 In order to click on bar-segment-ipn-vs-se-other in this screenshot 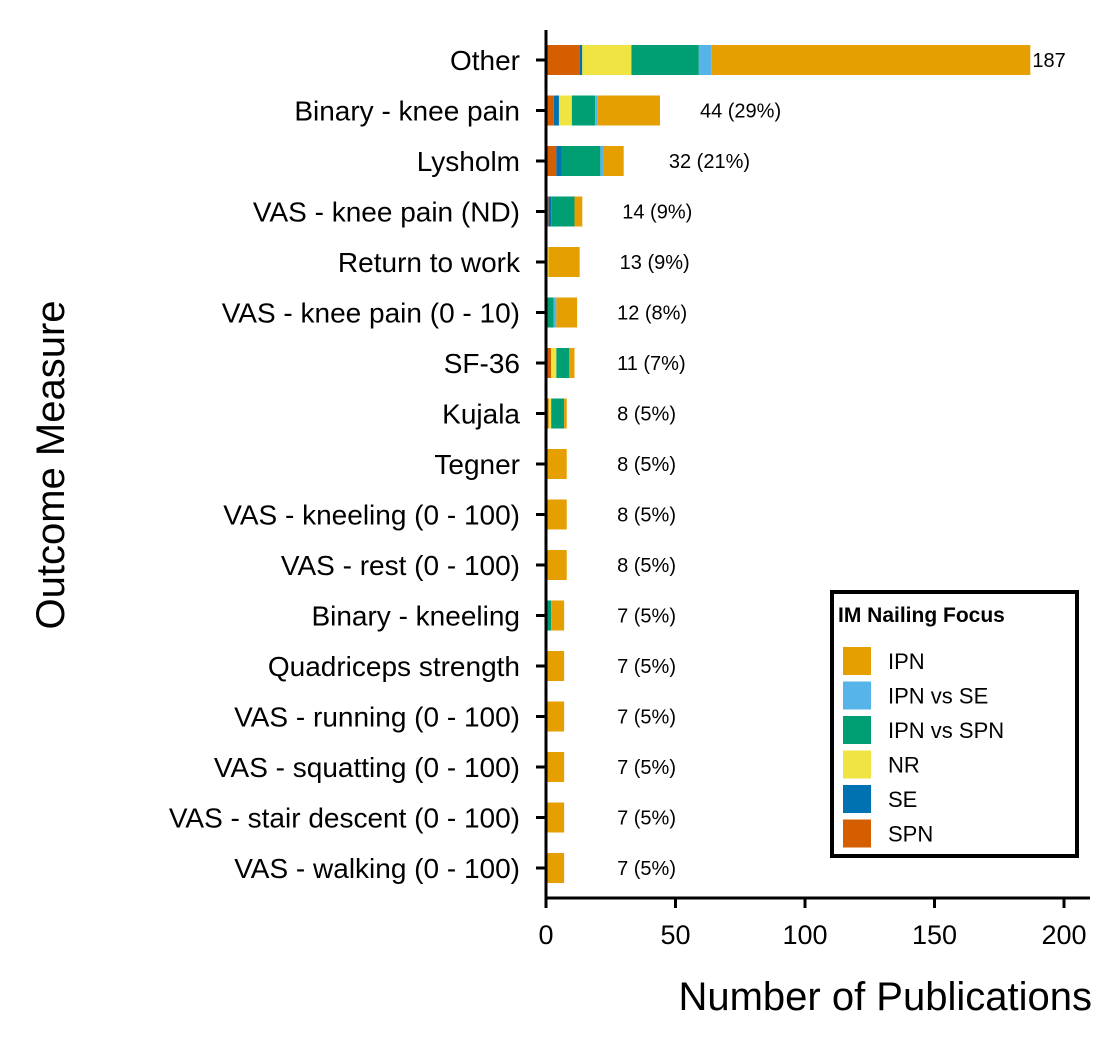, I will do `click(705, 60)`.